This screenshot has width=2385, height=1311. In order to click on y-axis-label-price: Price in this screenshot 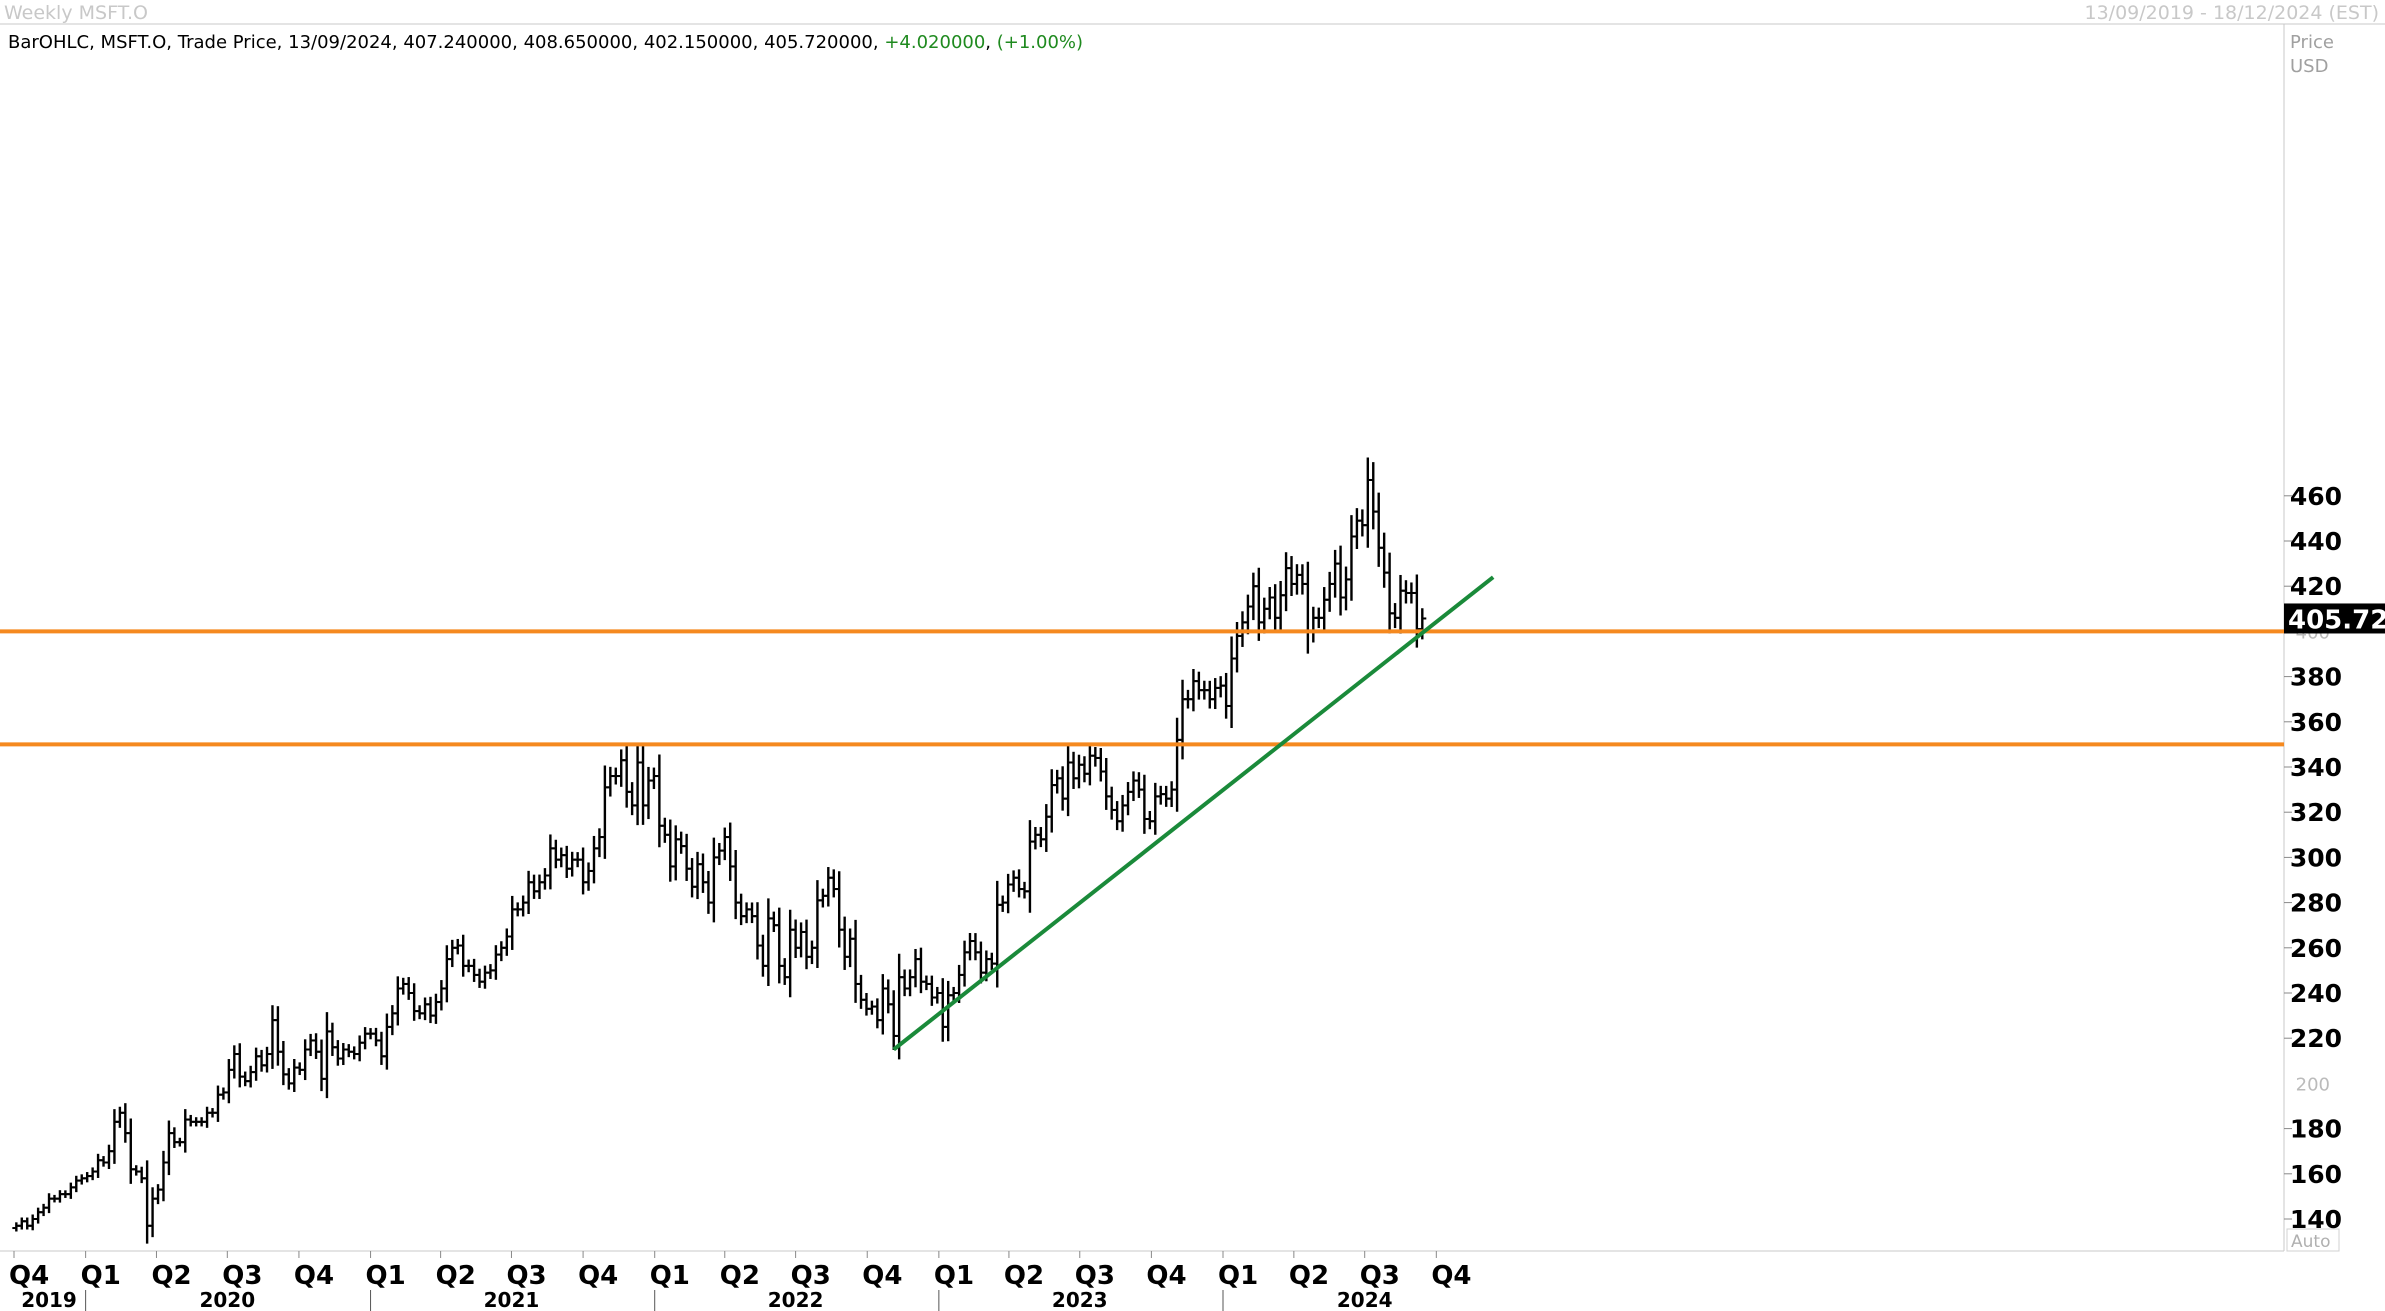, I will do `click(2312, 42)`.